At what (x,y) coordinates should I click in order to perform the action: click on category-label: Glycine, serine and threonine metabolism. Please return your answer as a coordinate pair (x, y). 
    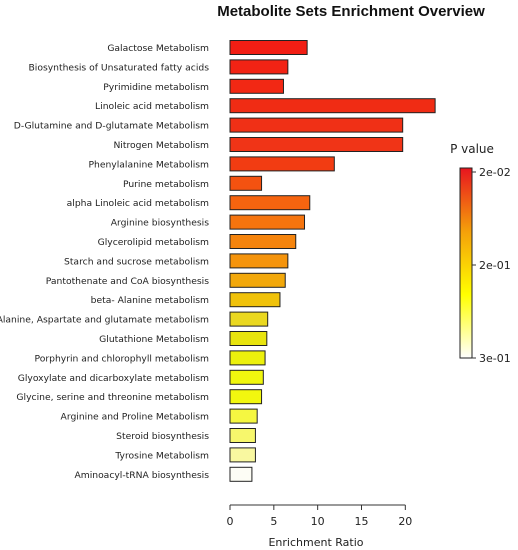
    Looking at the image, I should click on (112, 397).